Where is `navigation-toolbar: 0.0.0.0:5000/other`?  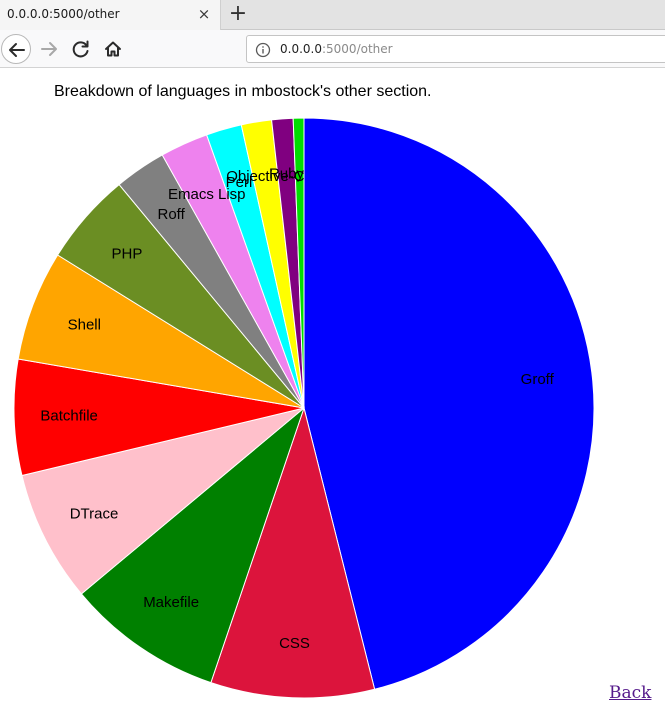 navigation-toolbar: 0.0.0.0:5000/other is located at coordinates (332, 49).